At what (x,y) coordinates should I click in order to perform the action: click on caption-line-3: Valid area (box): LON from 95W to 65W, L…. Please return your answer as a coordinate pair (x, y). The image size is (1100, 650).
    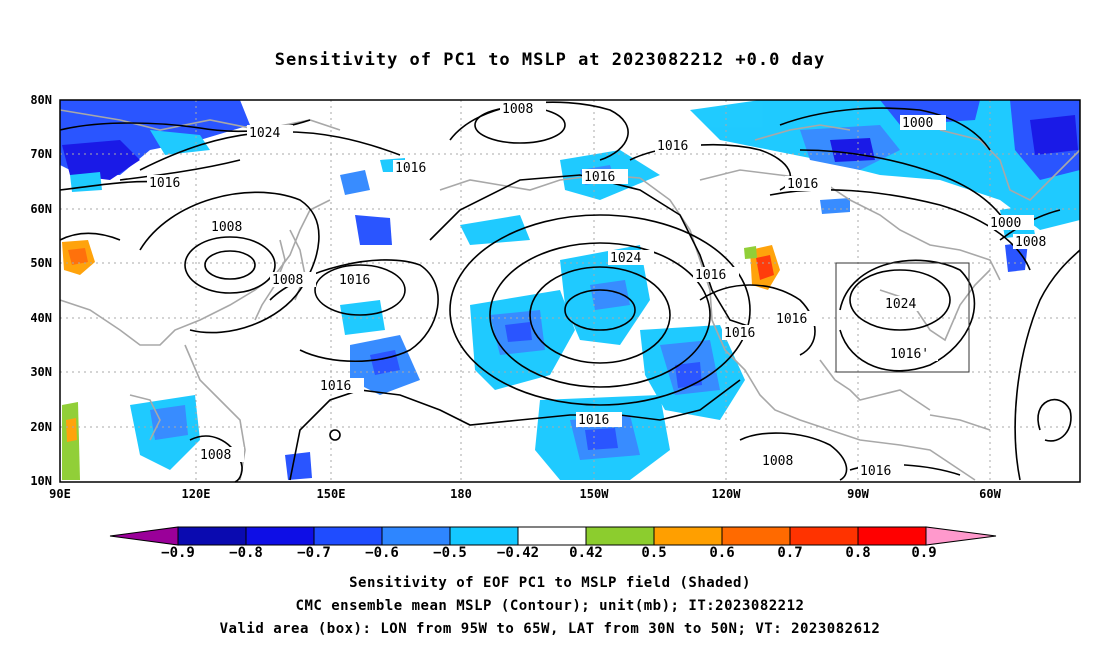
    Looking at the image, I should click on (550, 629).